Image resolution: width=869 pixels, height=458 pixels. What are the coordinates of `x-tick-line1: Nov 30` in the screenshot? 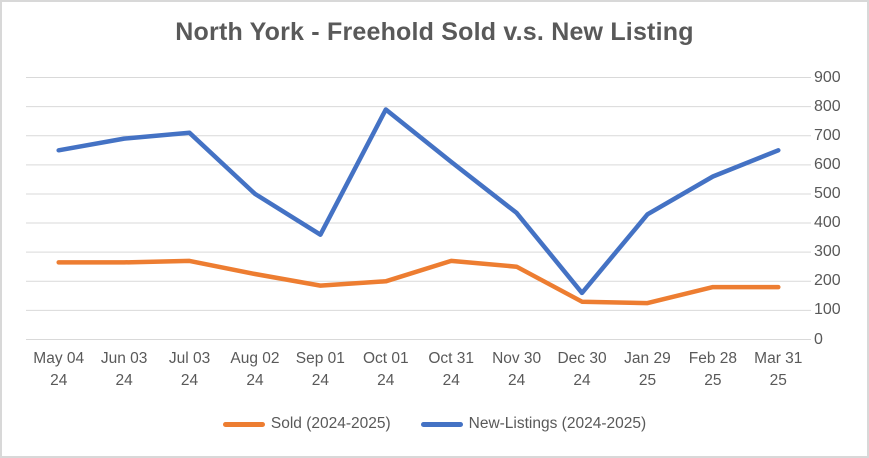 It's located at (517, 358).